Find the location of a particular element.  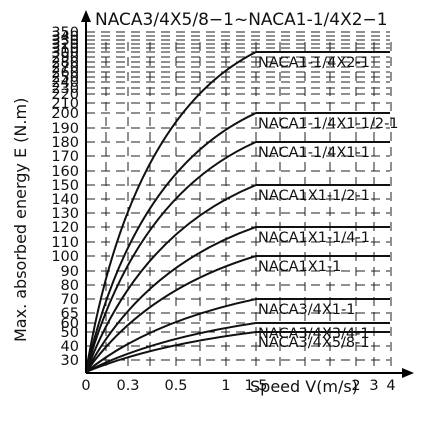

series-label: NACA3/4X1-1 is located at coordinates (307, 310).